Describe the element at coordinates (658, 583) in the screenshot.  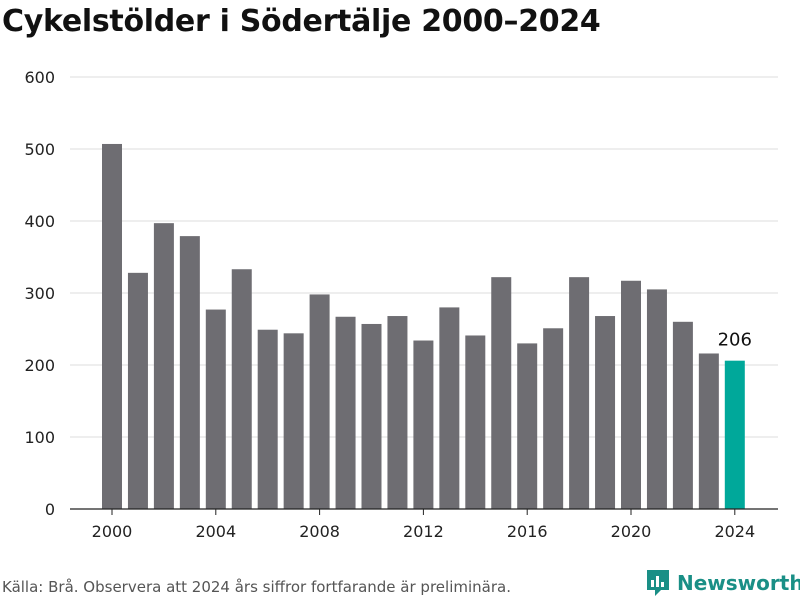
I see `newsworthy-logo-icon` at that location.